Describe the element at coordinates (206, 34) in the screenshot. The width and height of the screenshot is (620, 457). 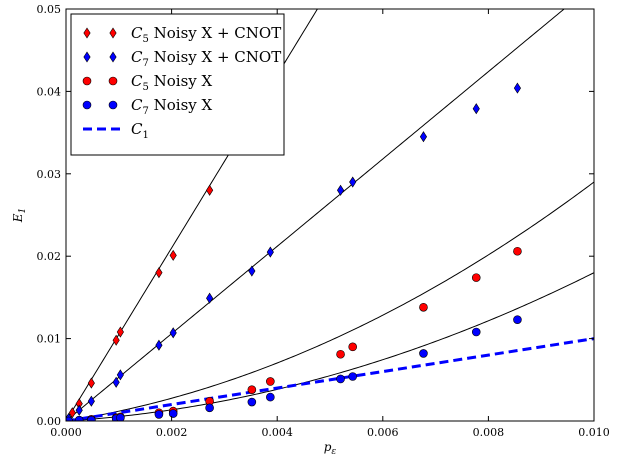
I see `legend-label-c5cnot: C5 Noisy X + CNOT` at that location.